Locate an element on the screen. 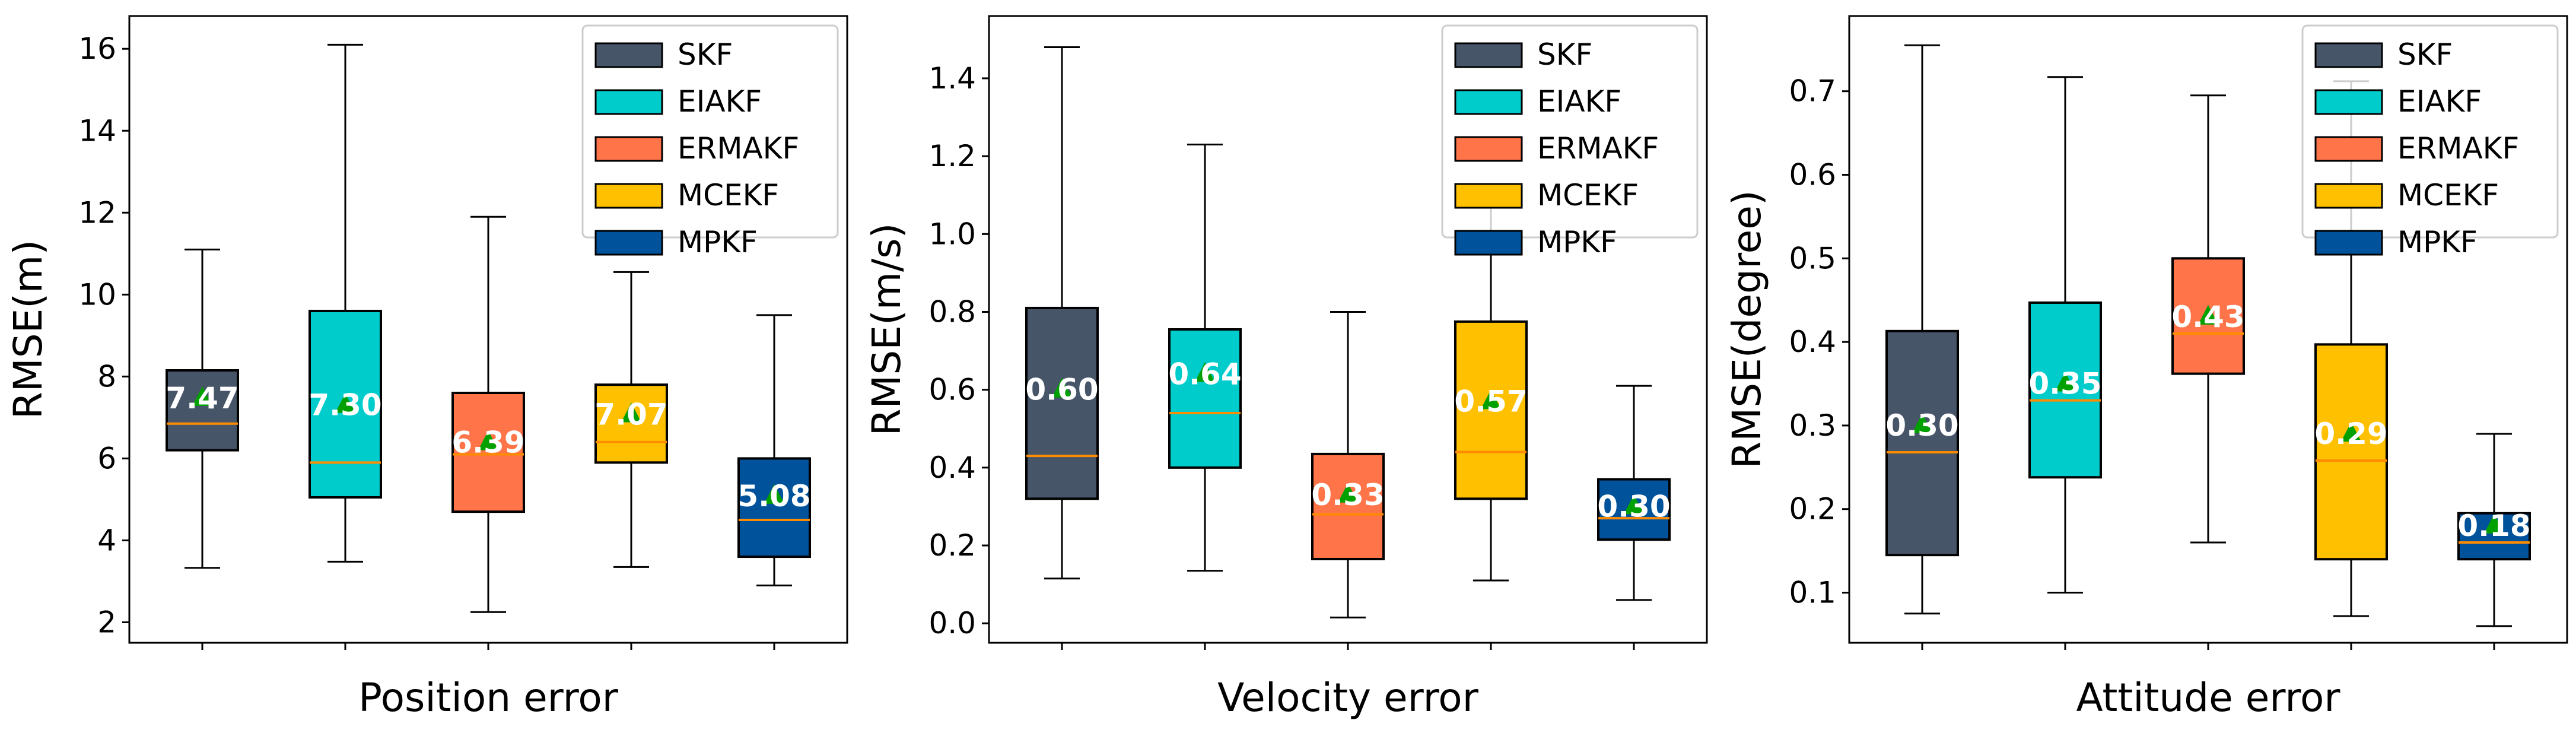  x-axis-label: Position error is located at coordinates (488, 698).